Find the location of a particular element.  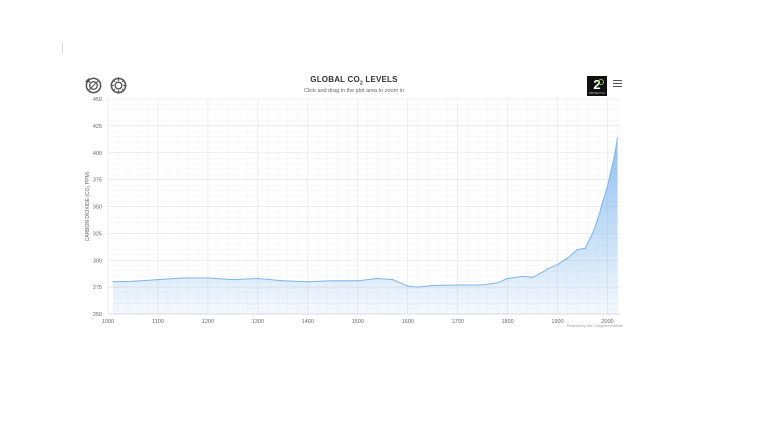

y-tick-label: 450 is located at coordinates (97, 100).